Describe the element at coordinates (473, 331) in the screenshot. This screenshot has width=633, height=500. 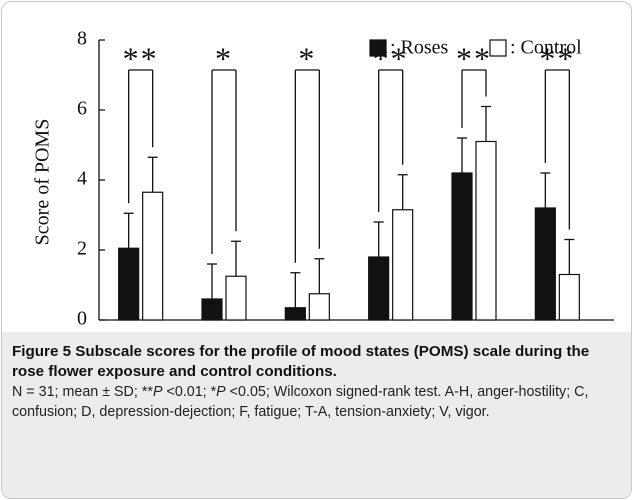
I see `x-tick-label: C` at that location.